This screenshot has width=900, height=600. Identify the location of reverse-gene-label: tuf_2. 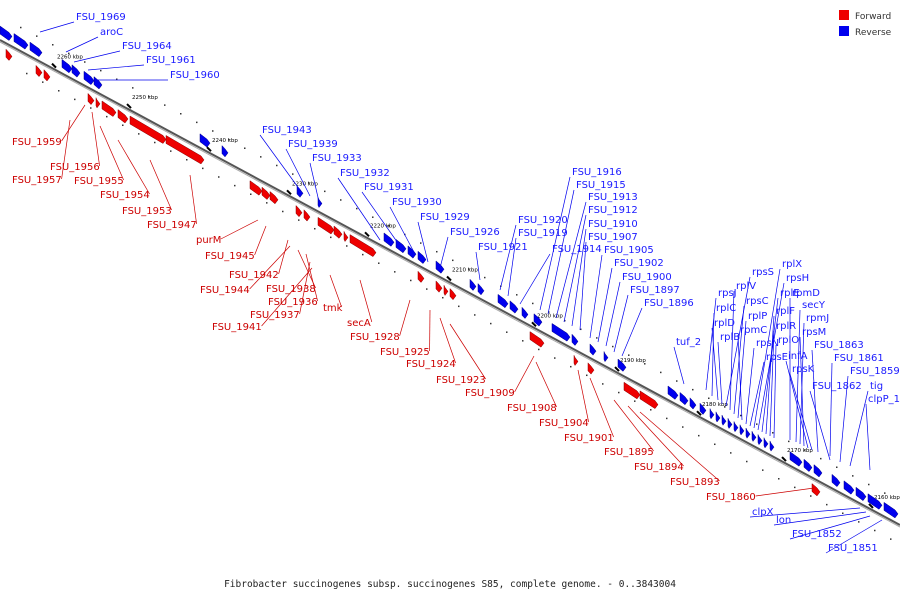
(688, 342).